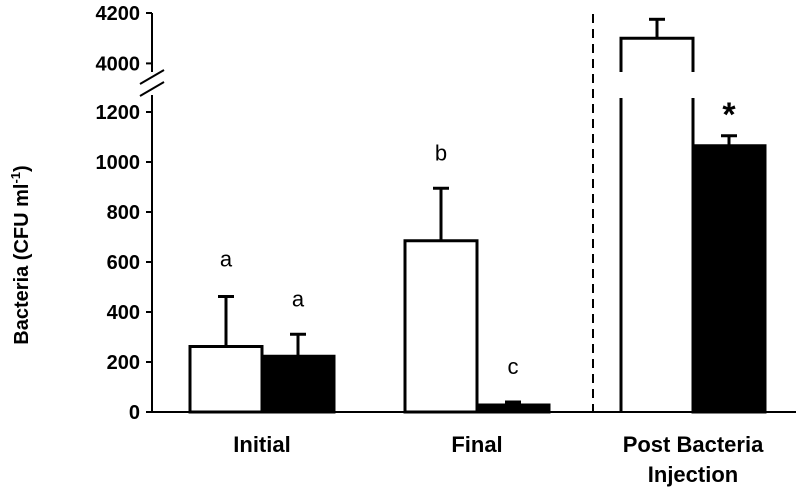  What do you see at coordinates (693, 444) in the screenshot?
I see `x-category-label: Post Bacteria` at bounding box center [693, 444].